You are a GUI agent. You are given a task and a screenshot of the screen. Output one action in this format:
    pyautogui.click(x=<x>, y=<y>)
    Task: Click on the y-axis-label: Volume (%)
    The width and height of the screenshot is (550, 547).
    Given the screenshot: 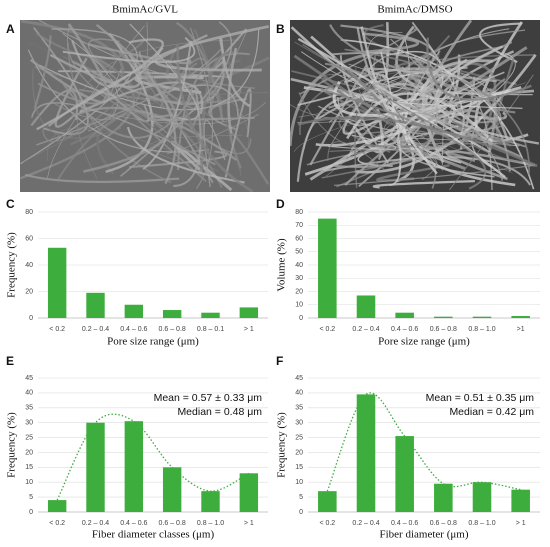 What is the action you would take?
    pyautogui.click(x=282, y=265)
    